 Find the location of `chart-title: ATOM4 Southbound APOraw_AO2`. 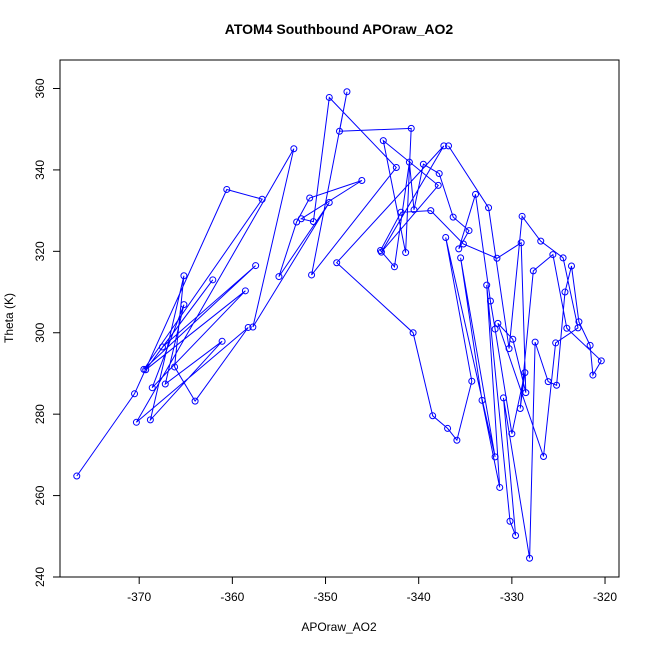

chart-title: ATOM4 Southbound APOraw_AO2 is located at coordinates (339, 29).